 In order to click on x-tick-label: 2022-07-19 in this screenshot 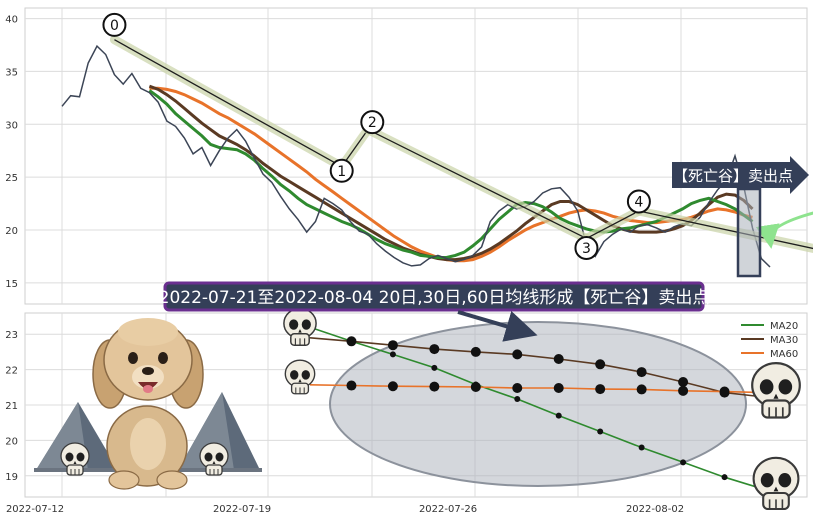, I will do `click(242, 509)`.